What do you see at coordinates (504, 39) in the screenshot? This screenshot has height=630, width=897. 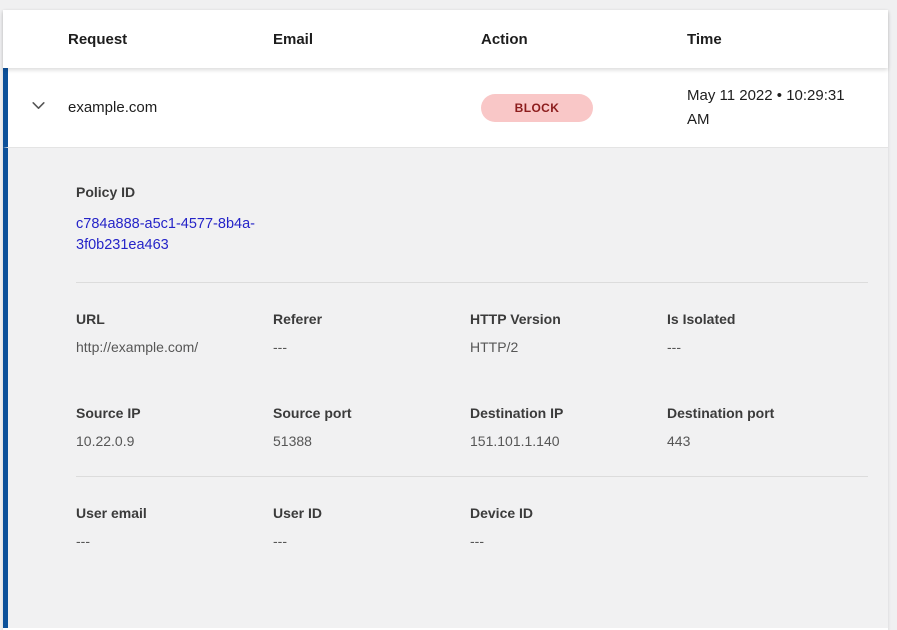 I see `column-header-action: Action` at bounding box center [504, 39].